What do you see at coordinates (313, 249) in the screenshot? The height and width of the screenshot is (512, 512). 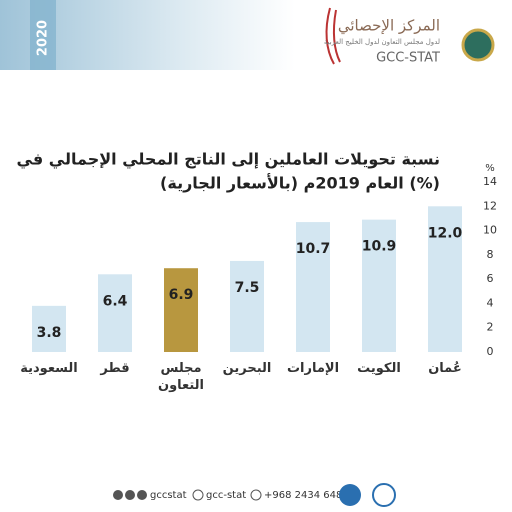 I see `value-label: 10.7` at bounding box center [313, 249].